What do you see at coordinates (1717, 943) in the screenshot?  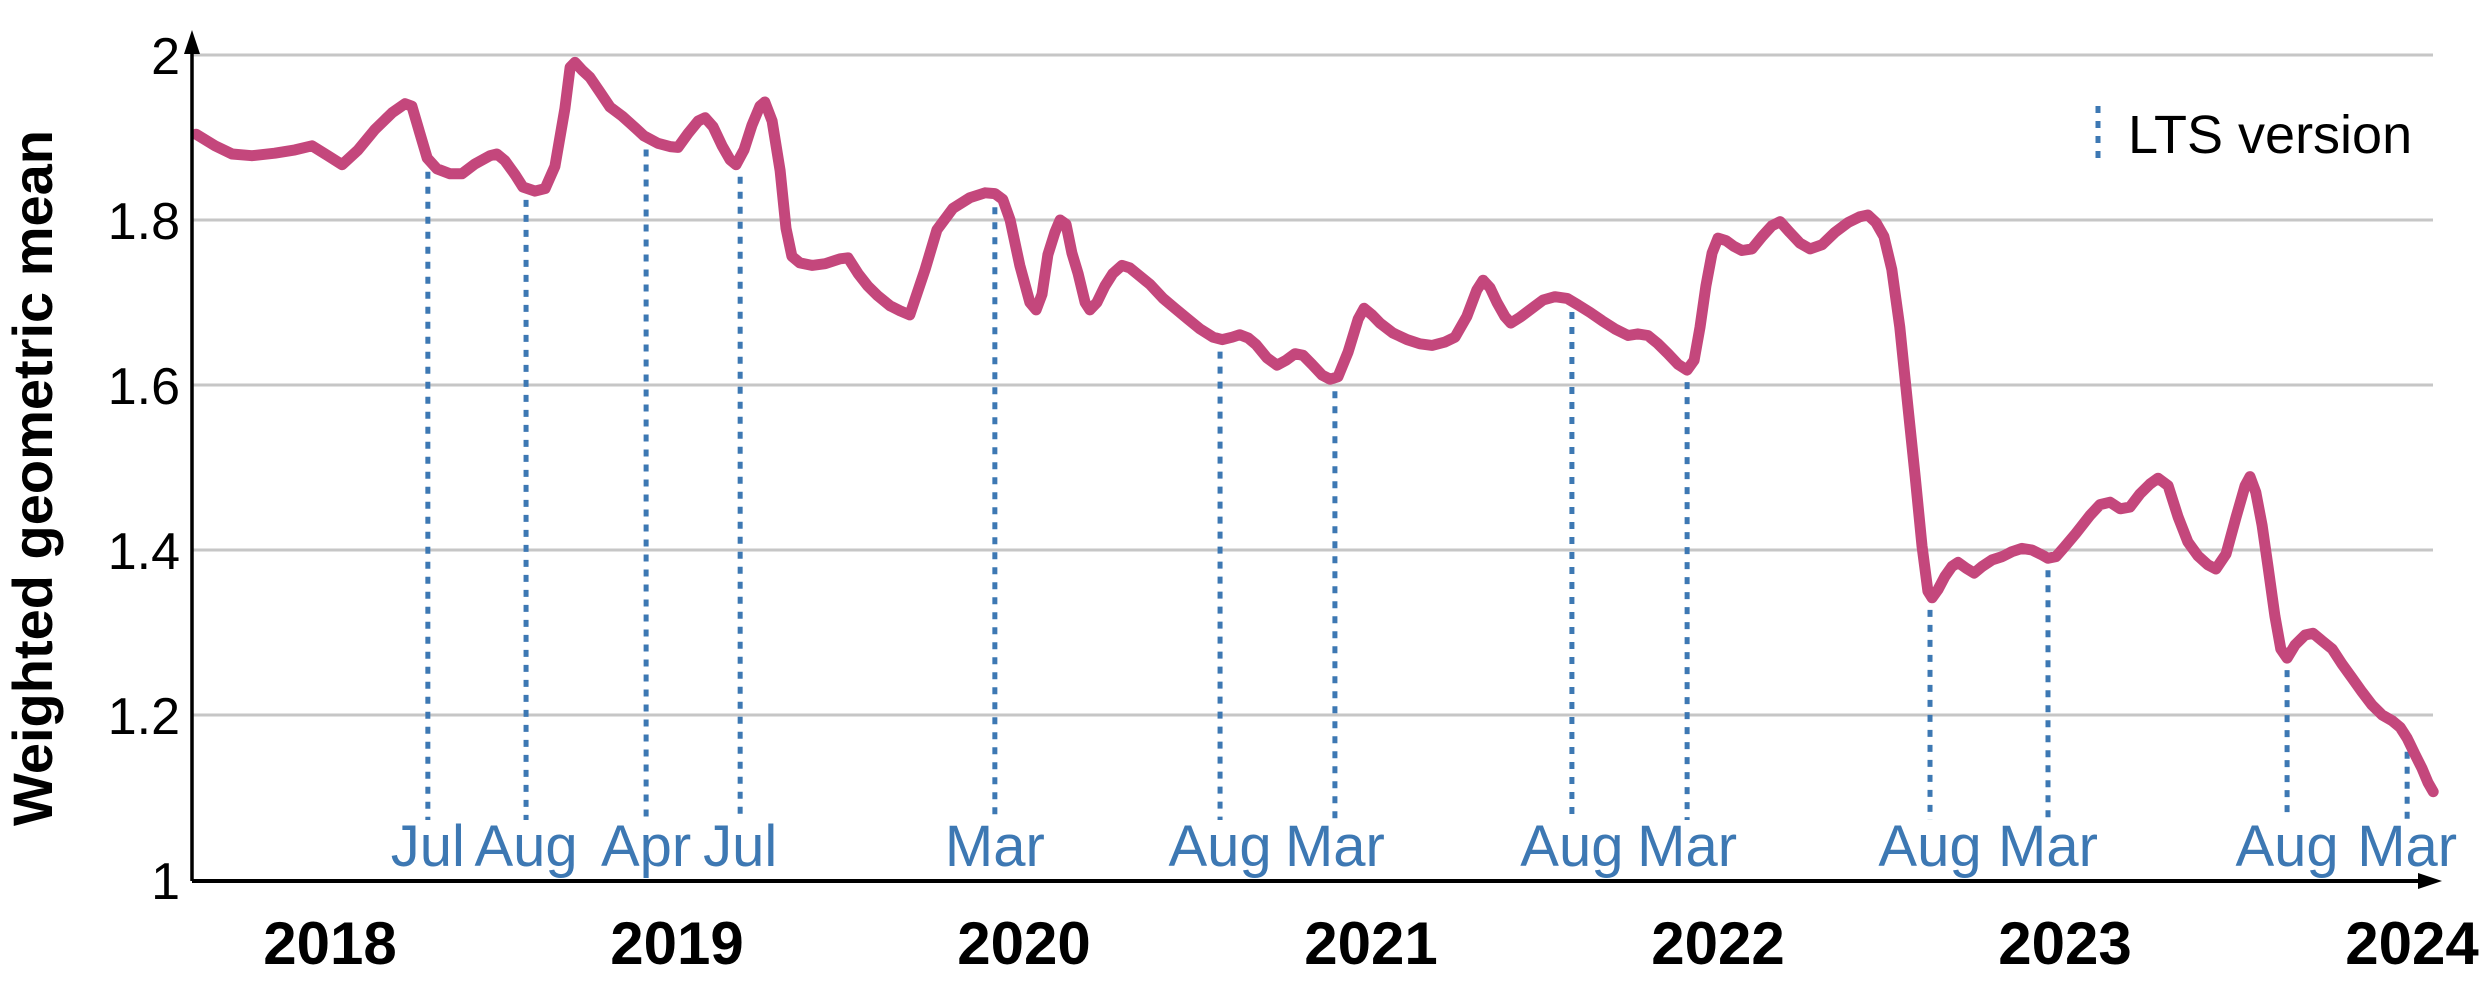 I see `x-tick-label: 2022` at bounding box center [1717, 943].